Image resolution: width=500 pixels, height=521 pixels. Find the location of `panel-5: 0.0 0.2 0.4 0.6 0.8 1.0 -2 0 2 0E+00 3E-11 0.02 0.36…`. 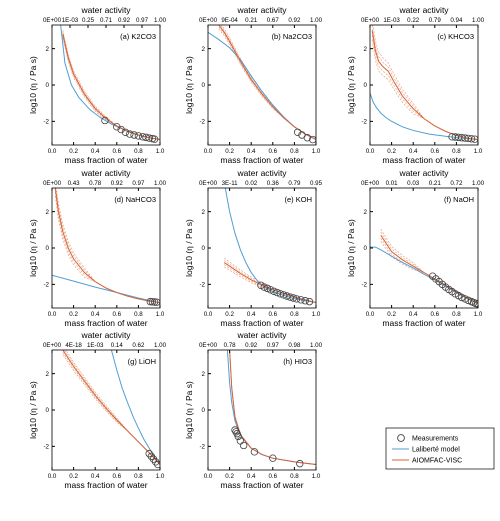

panel-5: 0.0 0.2 0.4 0.6 0.8 1.0 -2 0 2 0E+00 3E-11 0.02 0.36… is located at coordinates (253, 248).